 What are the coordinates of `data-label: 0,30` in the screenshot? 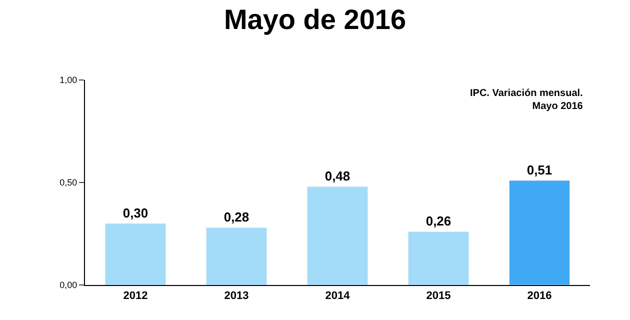 It's located at (135, 213).